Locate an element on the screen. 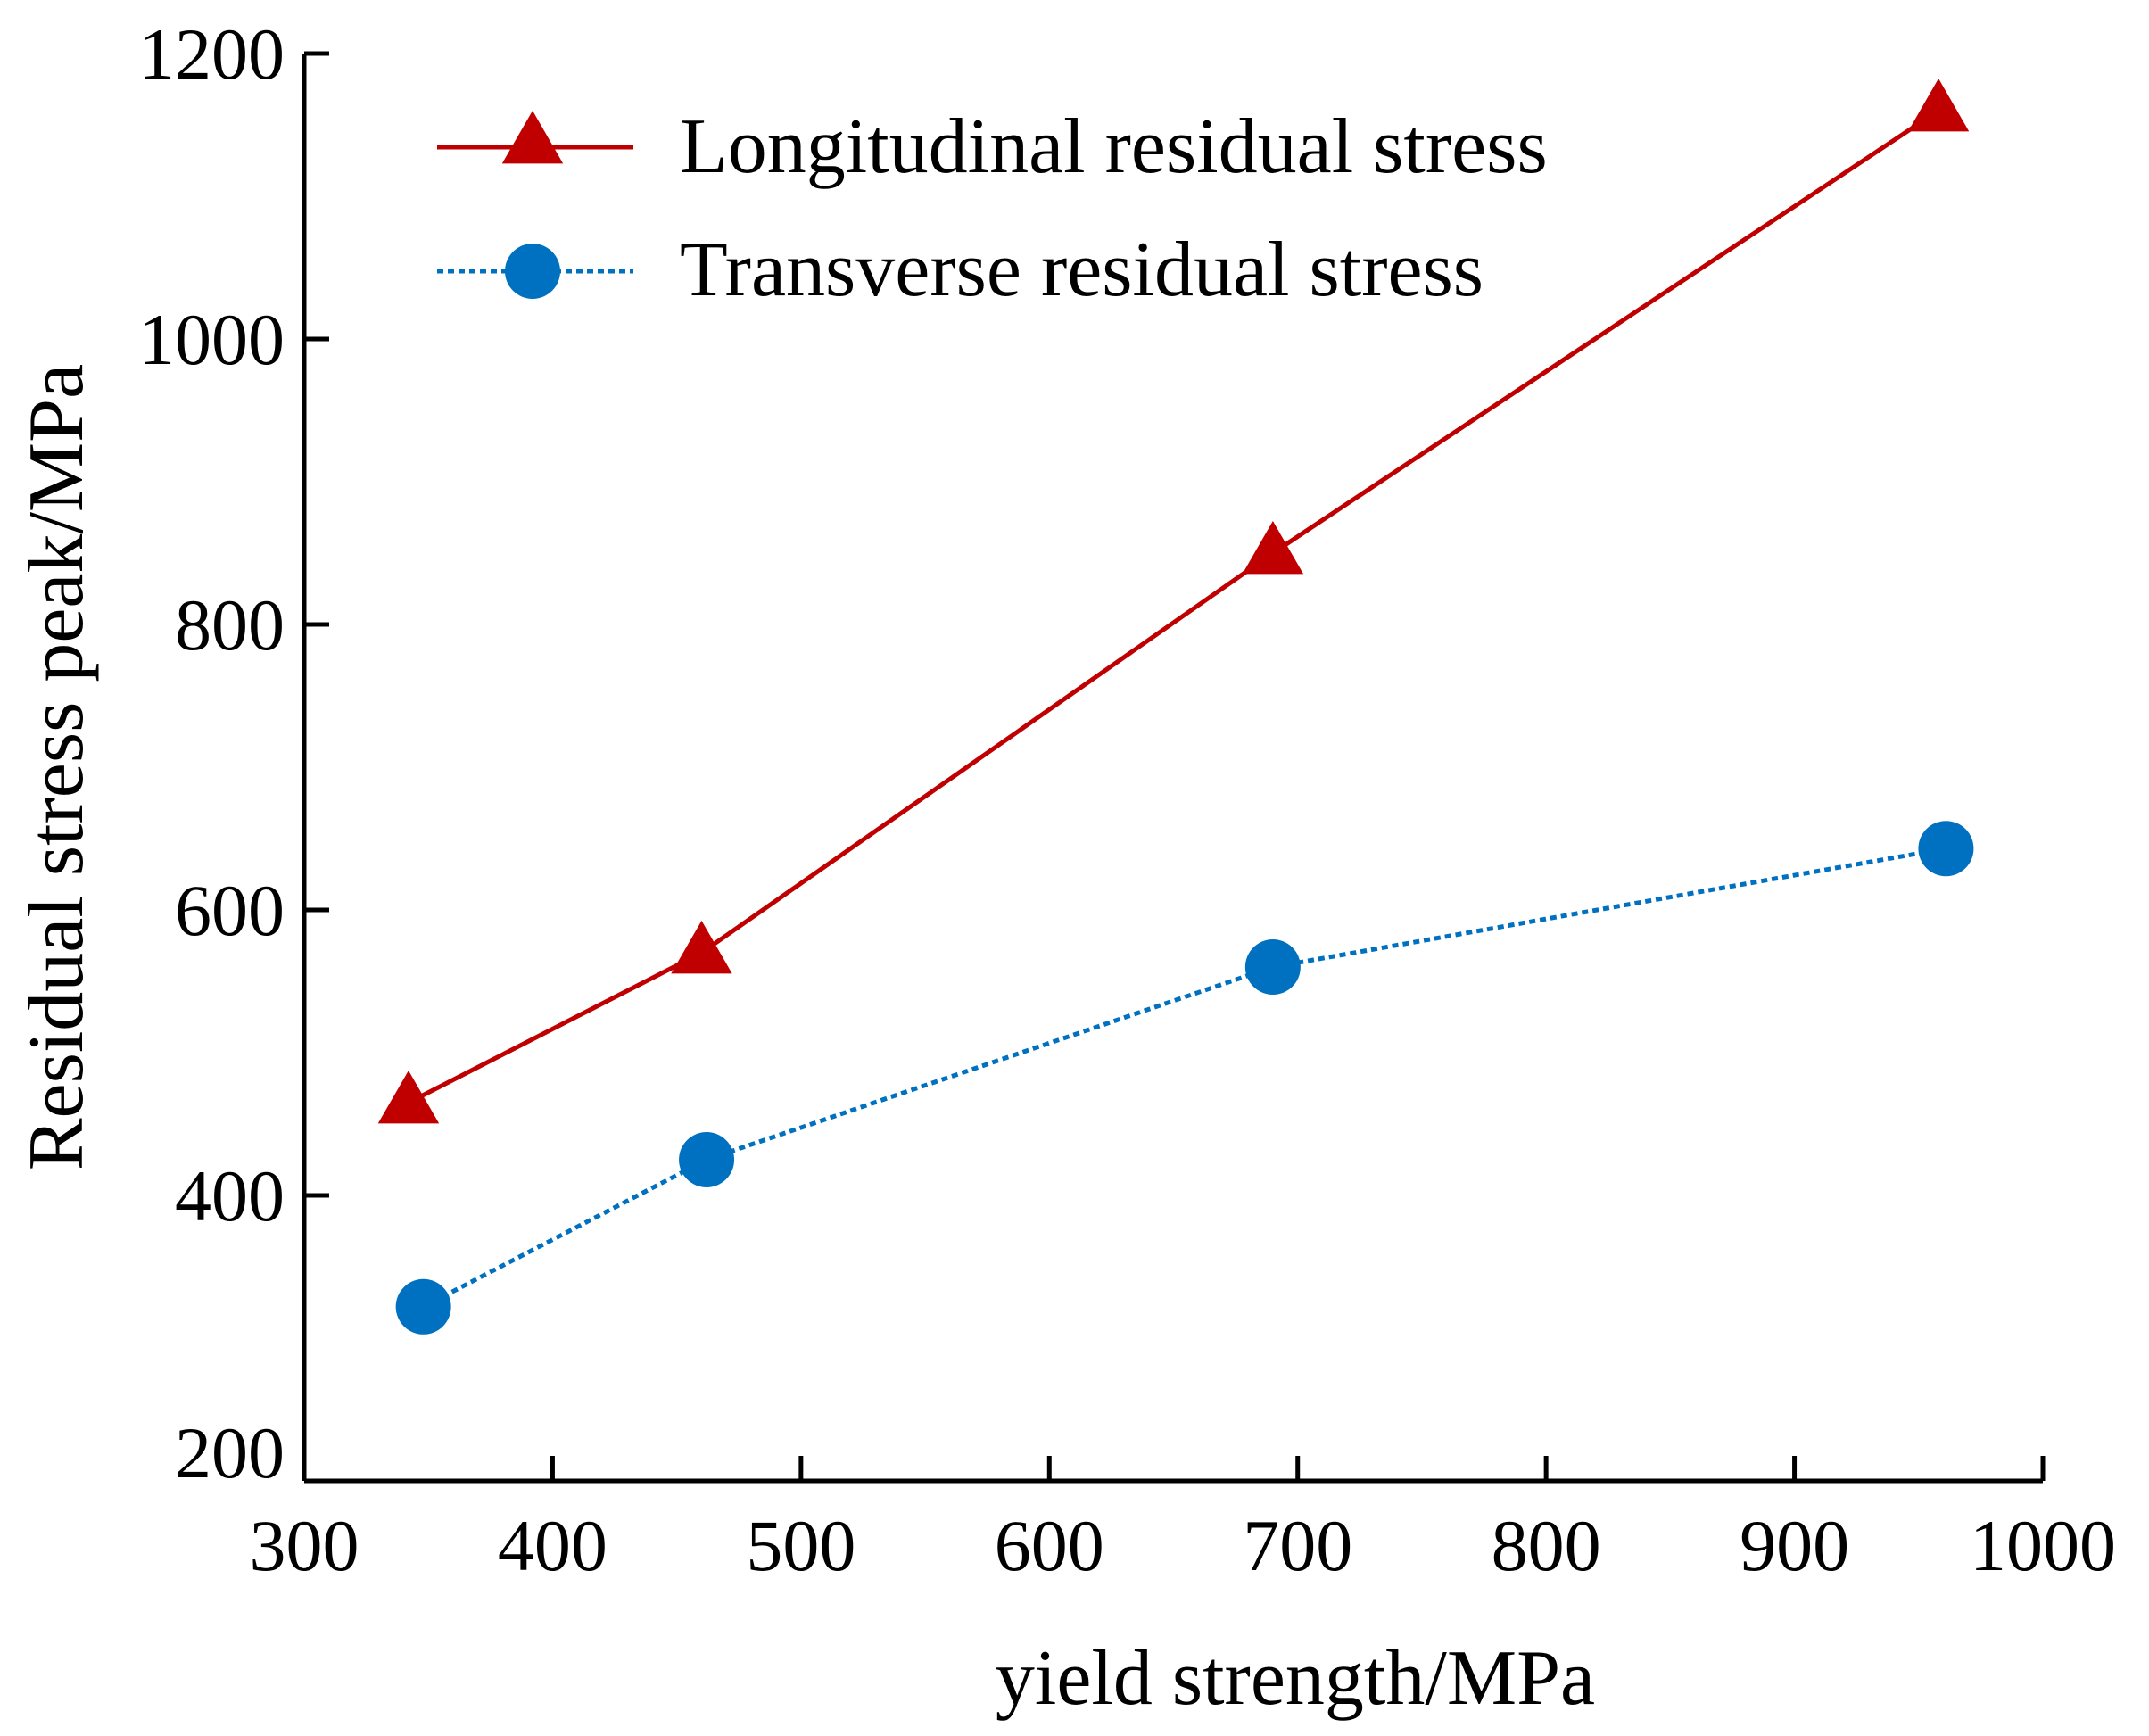 Image resolution: width=2149 pixels, height=1736 pixels. y-axis-title: Residual stress peak/MPa is located at coordinates (56, 767).